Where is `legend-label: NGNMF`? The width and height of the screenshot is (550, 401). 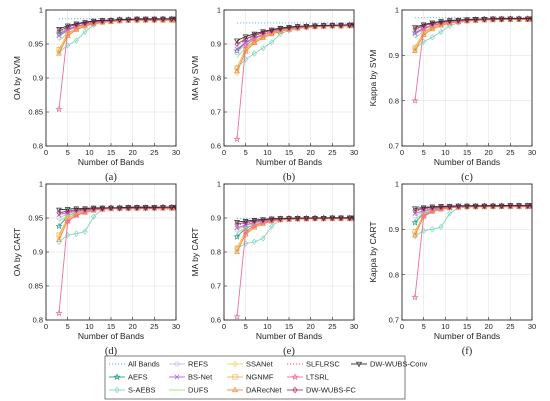
legend-label: NGNMF is located at coordinates (260, 377).